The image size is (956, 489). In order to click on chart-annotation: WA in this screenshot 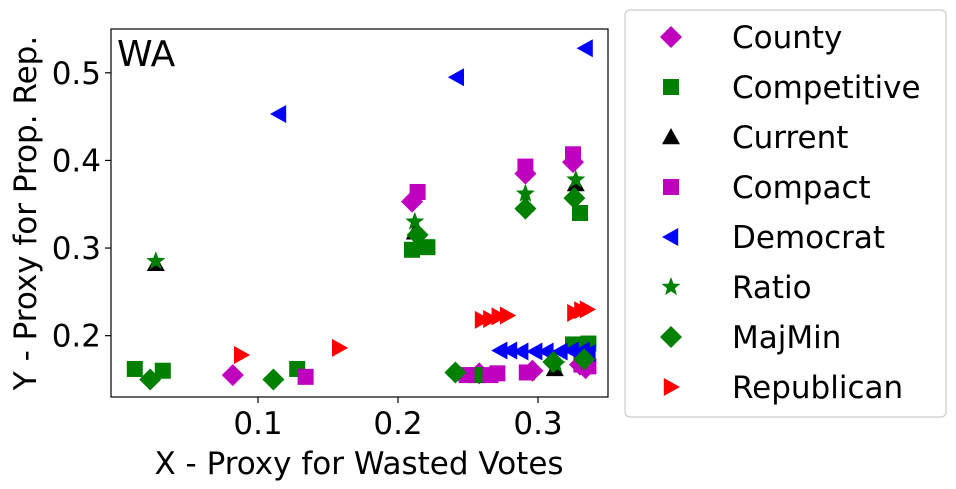, I will do `click(146, 54)`.